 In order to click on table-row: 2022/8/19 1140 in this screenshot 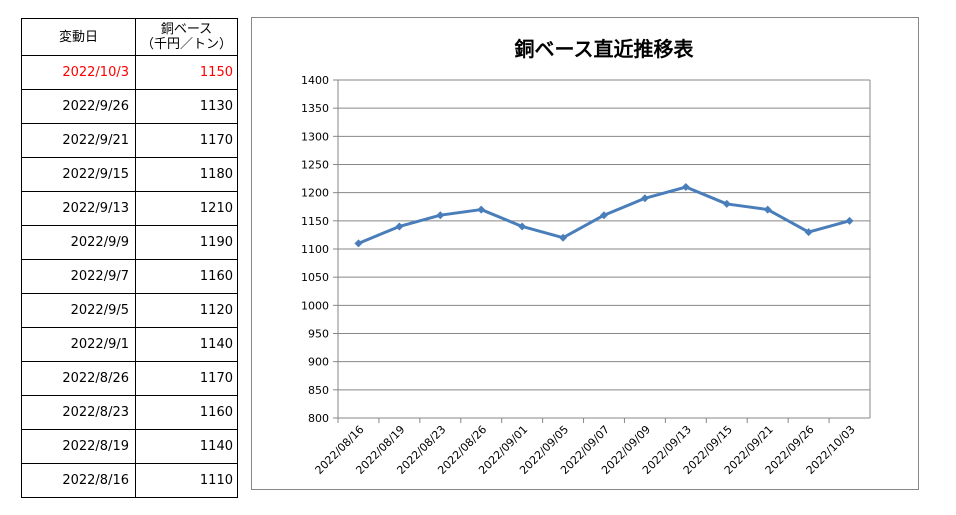, I will do `click(129, 446)`.